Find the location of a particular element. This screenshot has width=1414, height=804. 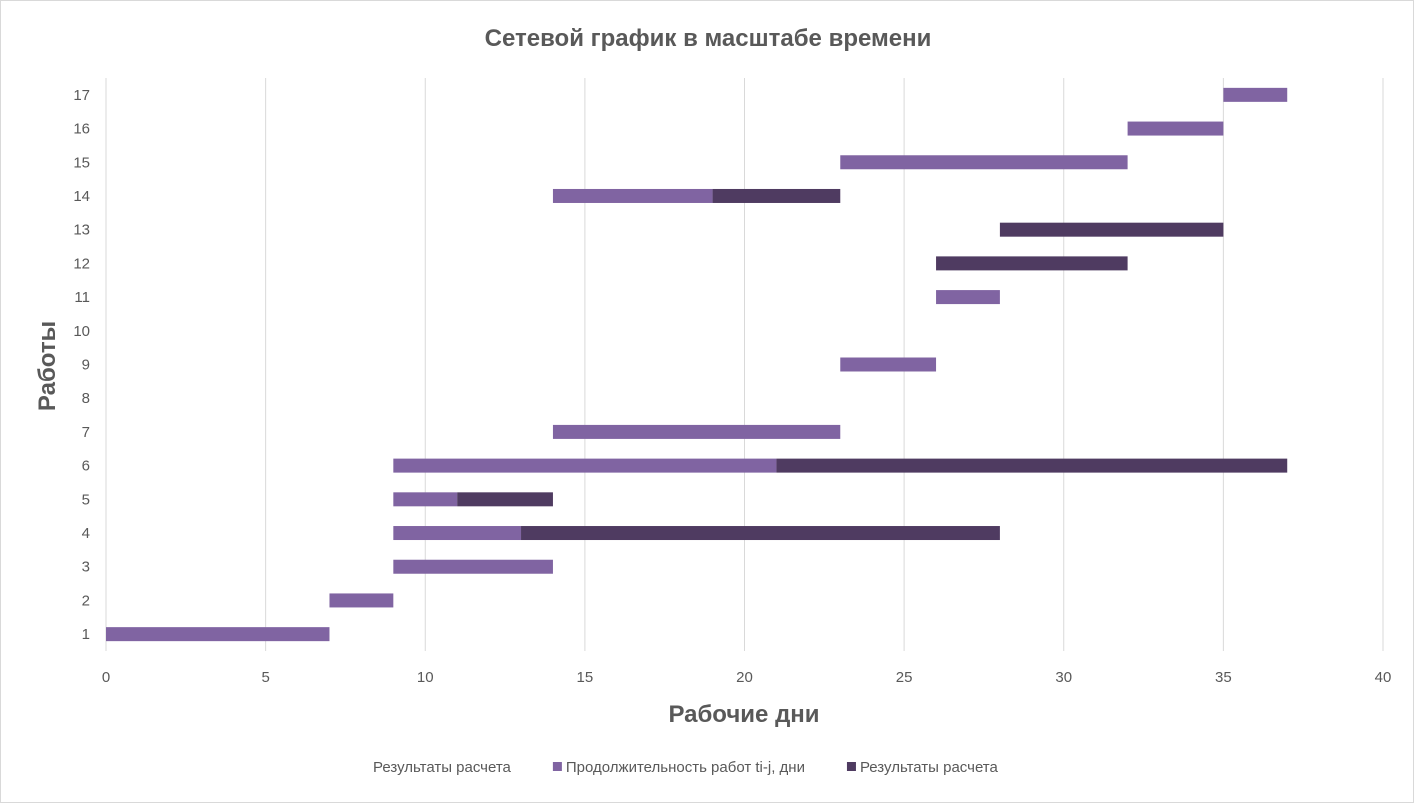

legend-item-2: Результаты расчета is located at coordinates (922, 767).